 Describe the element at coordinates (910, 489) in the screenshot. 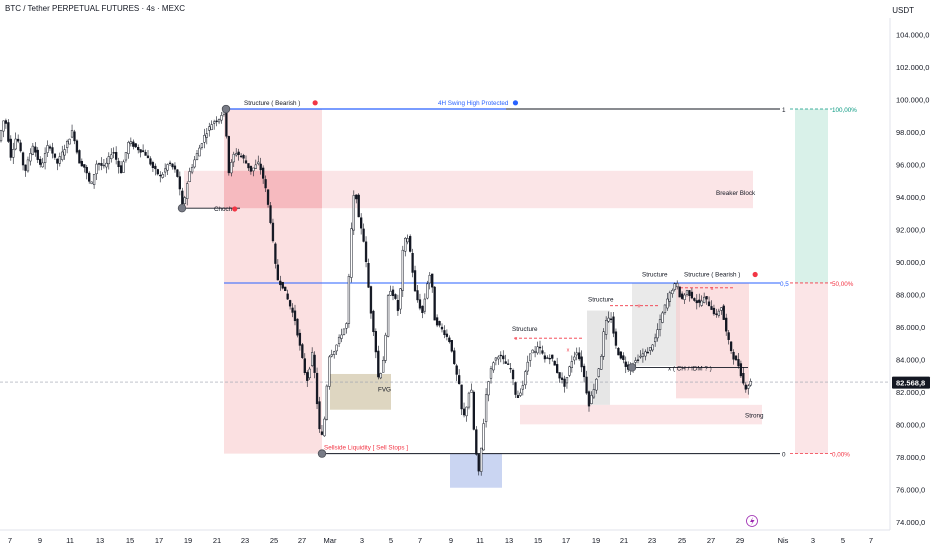

I see `y-tick-label: 76.000,0` at that location.